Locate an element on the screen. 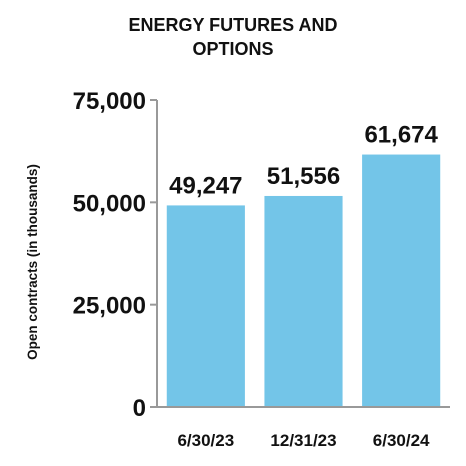 This screenshot has width=466, height=466. y-axis-label-group: Open contracts (in thousands) is located at coordinates (32, 262).